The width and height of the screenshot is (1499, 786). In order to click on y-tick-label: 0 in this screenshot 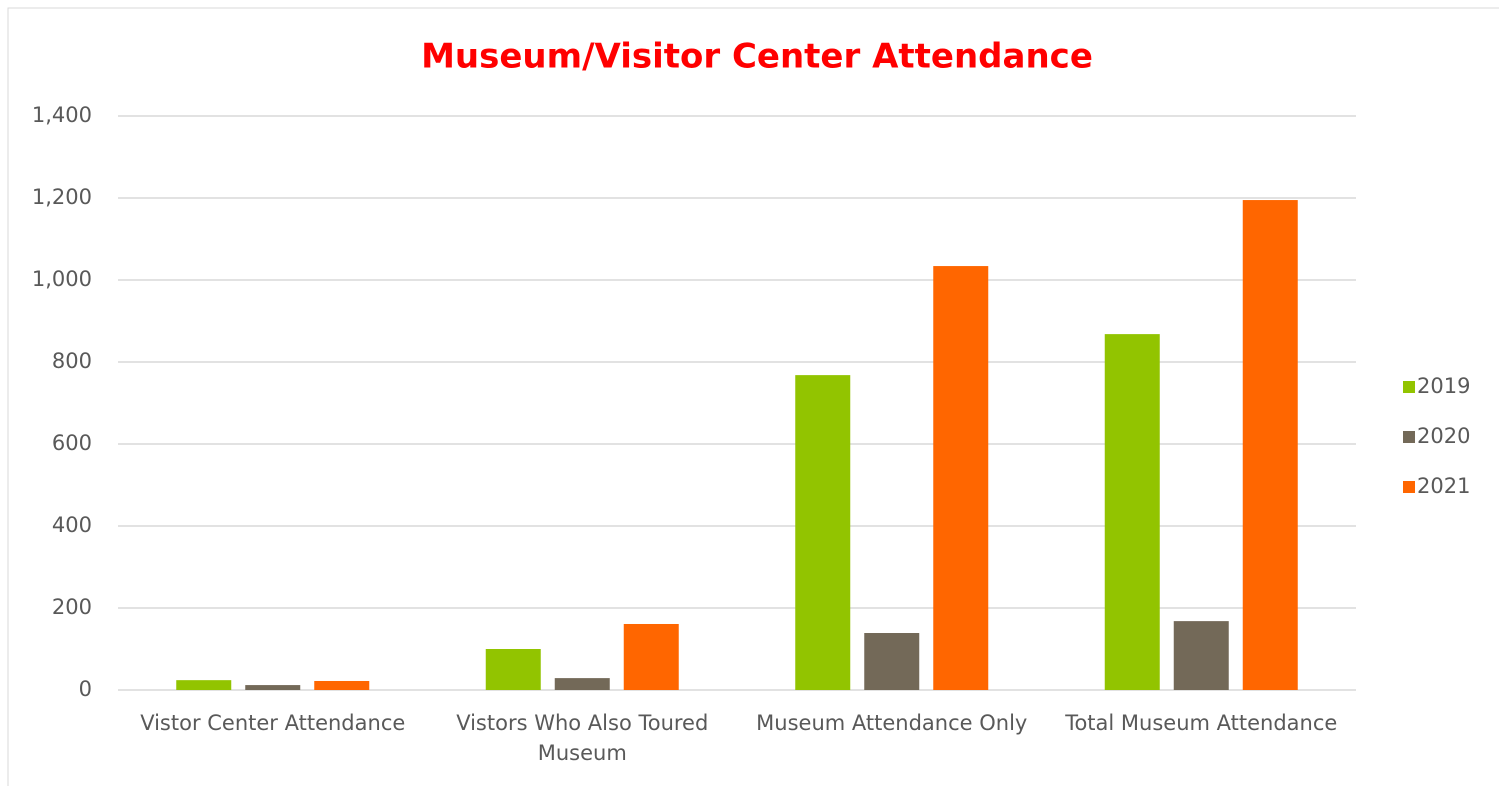, I will do `click(85, 689)`.